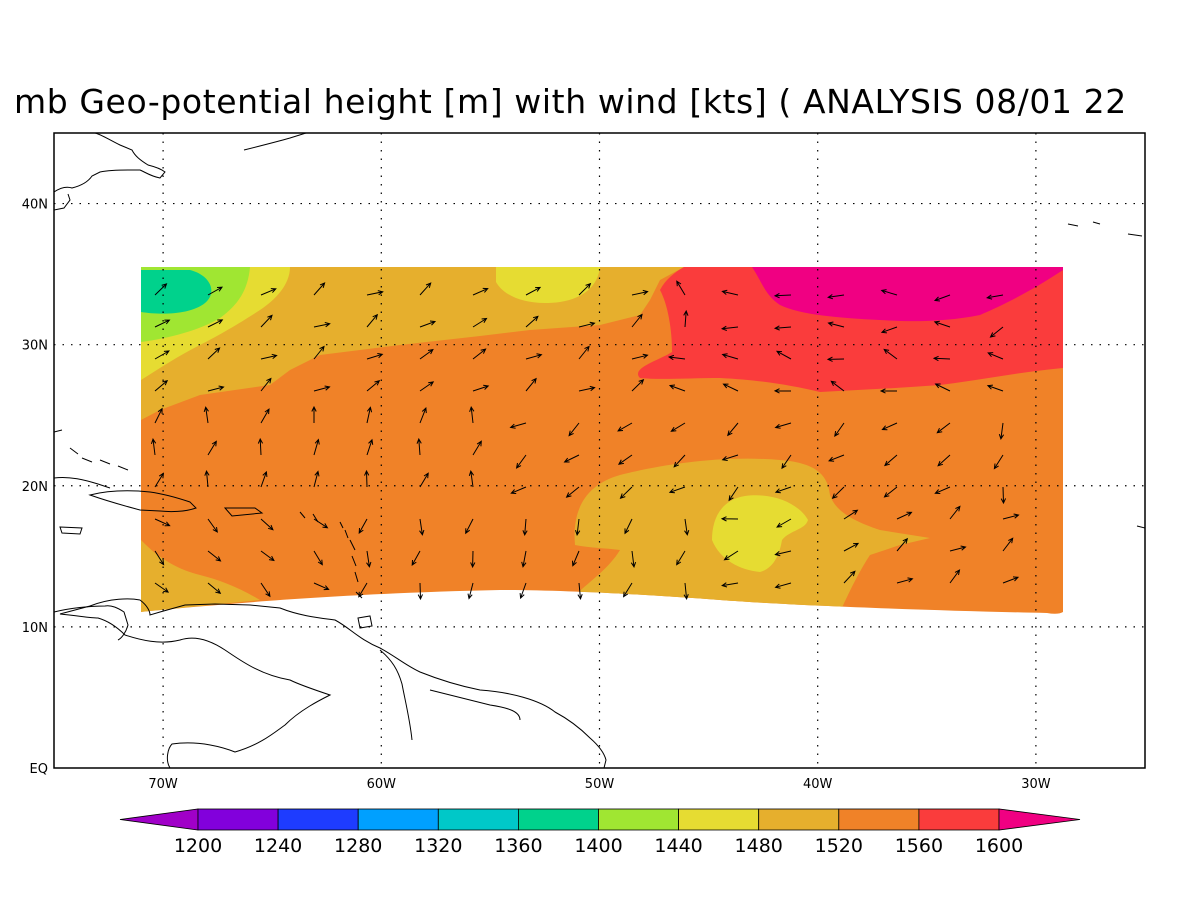  I want to click on lat-tick-label: 40N, so click(35, 205).